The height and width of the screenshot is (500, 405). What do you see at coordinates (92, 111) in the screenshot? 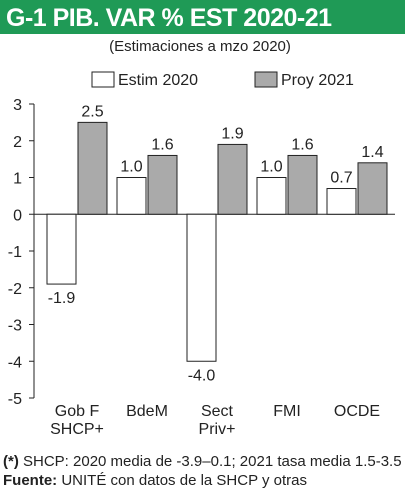
I see `bar-value-label: 2.5` at bounding box center [92, 111].